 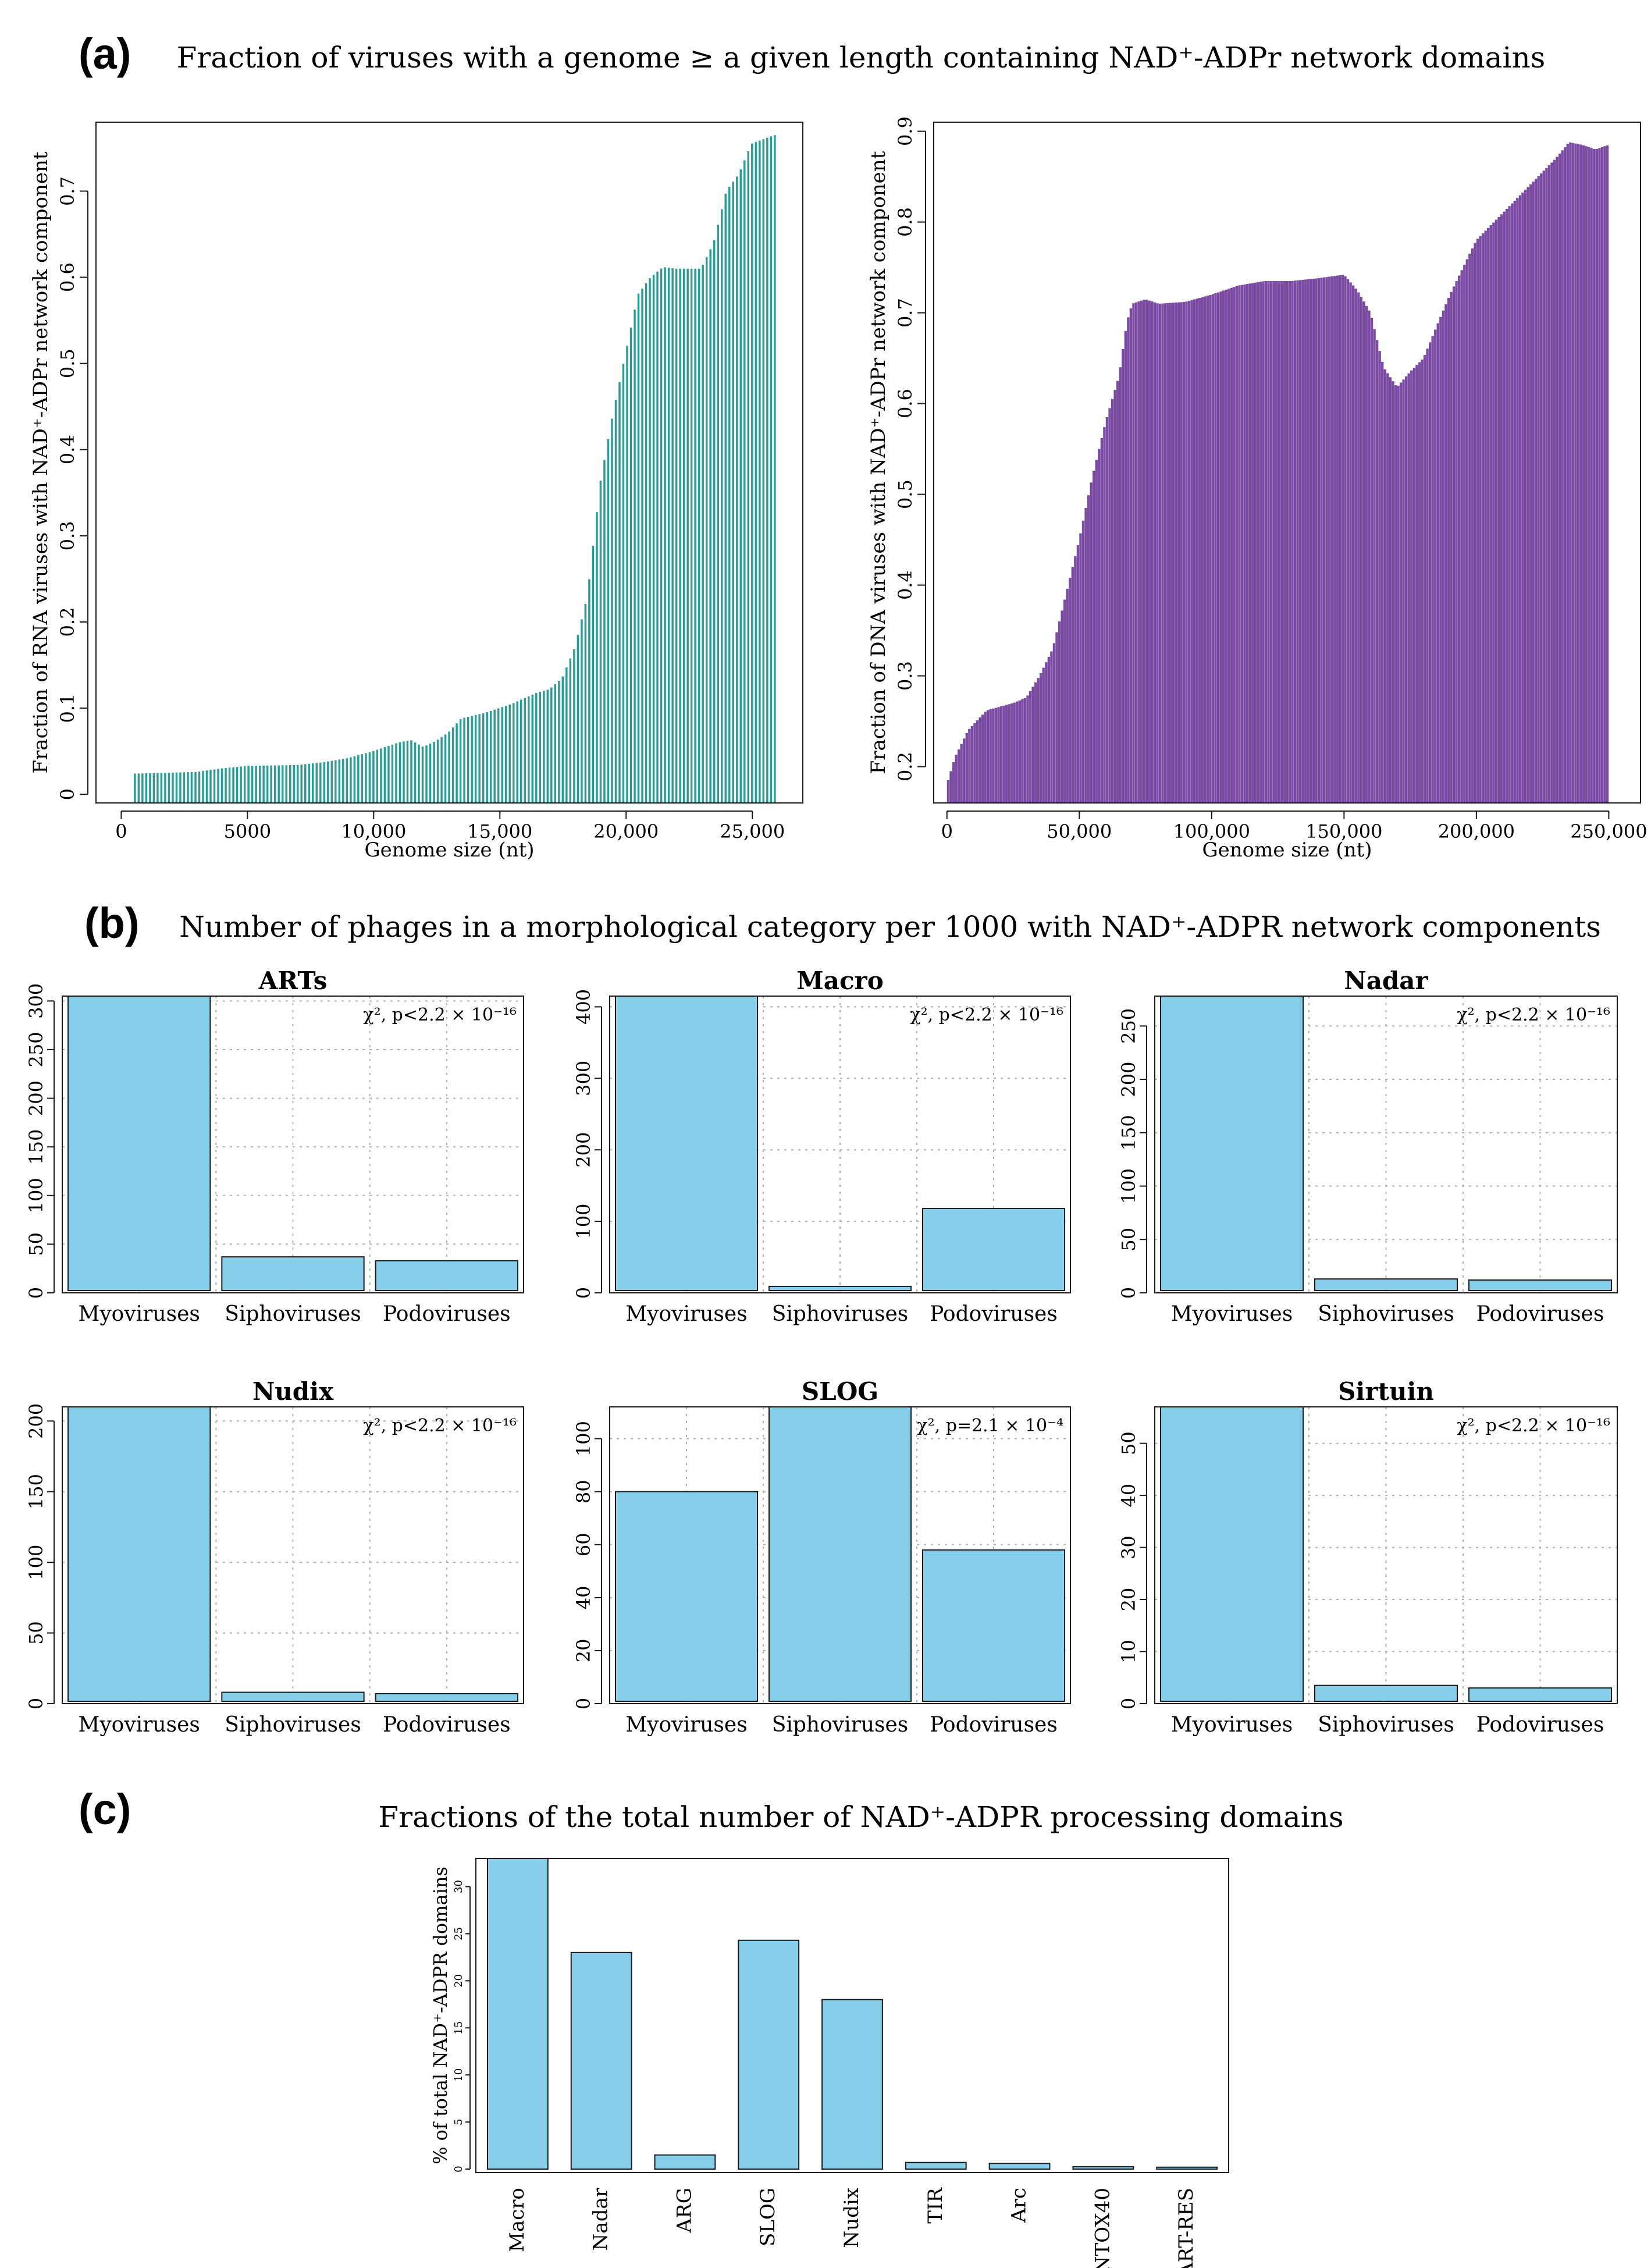 What do you see at coordinates (67, 708) in the screenshot?
I see `y-tick-label: 0.1` at bounding box center [67, 708].